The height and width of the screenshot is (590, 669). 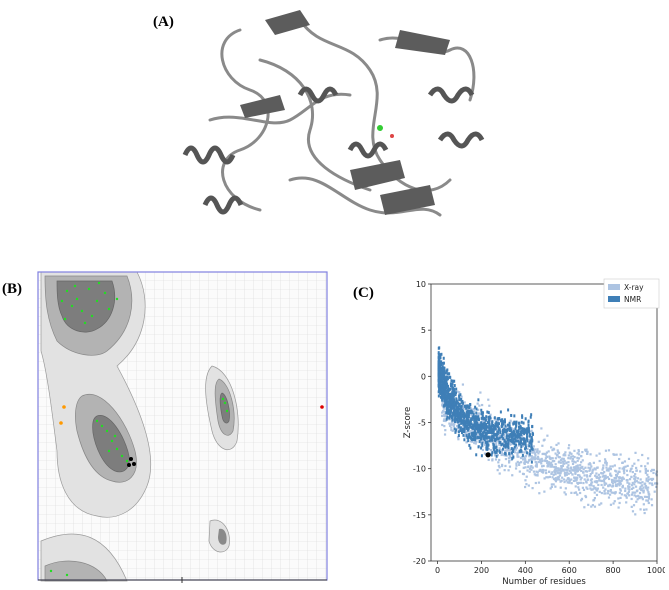 I want to click on chart-legend: X-ray NMR, so click(x=631, y=293).